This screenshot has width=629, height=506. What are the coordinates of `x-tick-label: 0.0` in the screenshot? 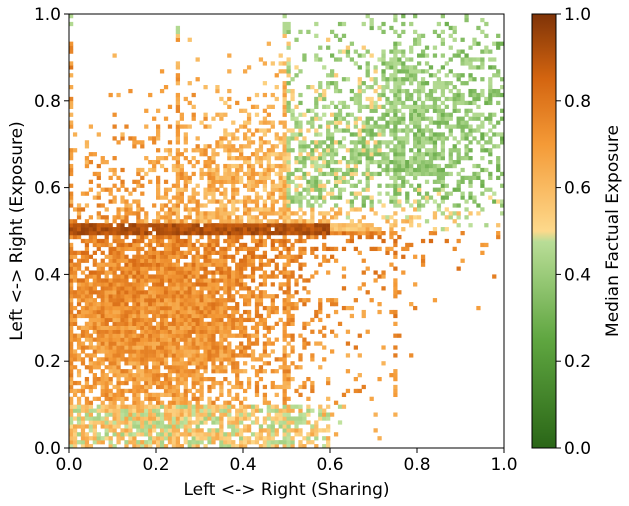 It's located at (68, 465).